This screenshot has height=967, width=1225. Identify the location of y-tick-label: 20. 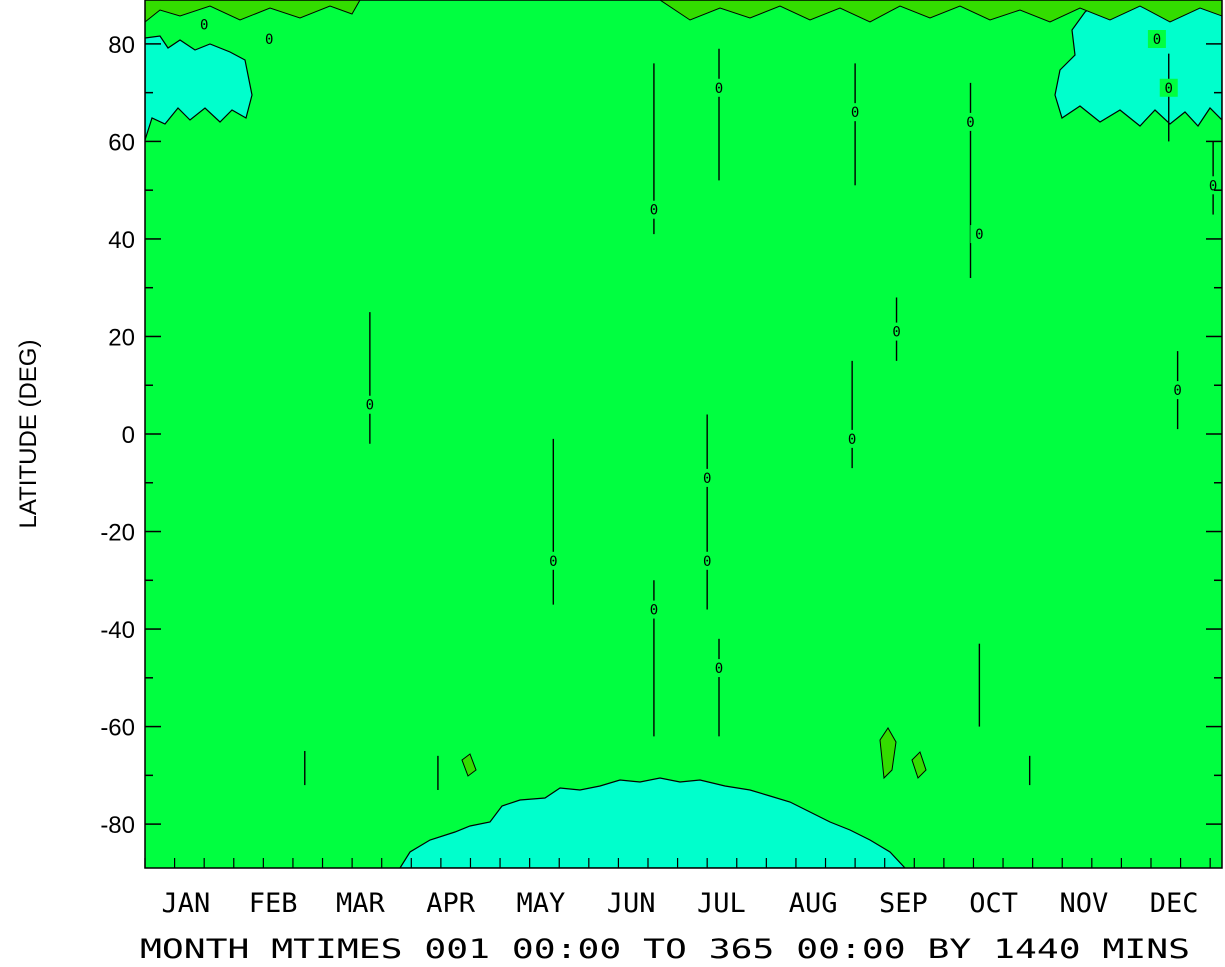
(121, 337).